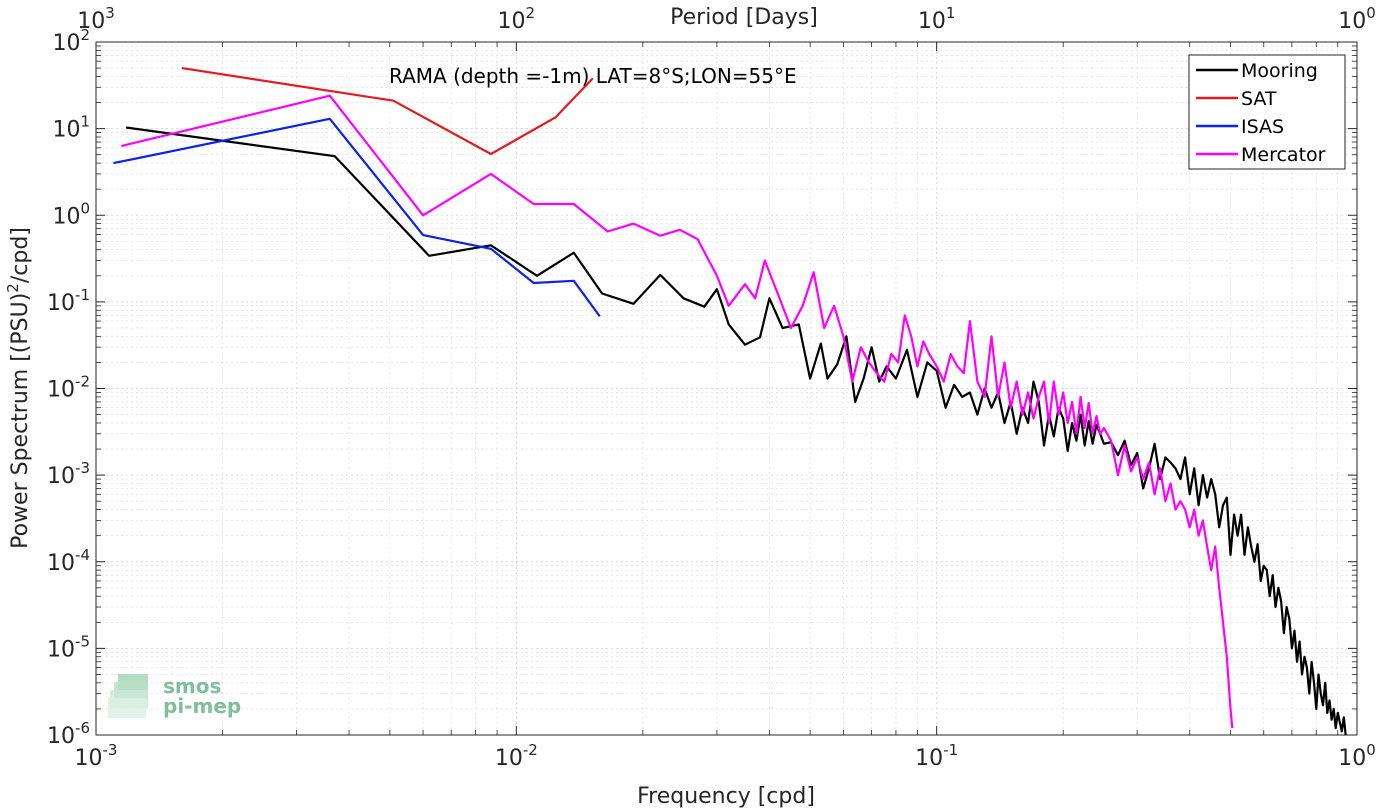 Image resolution: width=1377 pixels, height=809 pixels. I want to click on legend-label-isas: ISAS, so click(1262, 127).